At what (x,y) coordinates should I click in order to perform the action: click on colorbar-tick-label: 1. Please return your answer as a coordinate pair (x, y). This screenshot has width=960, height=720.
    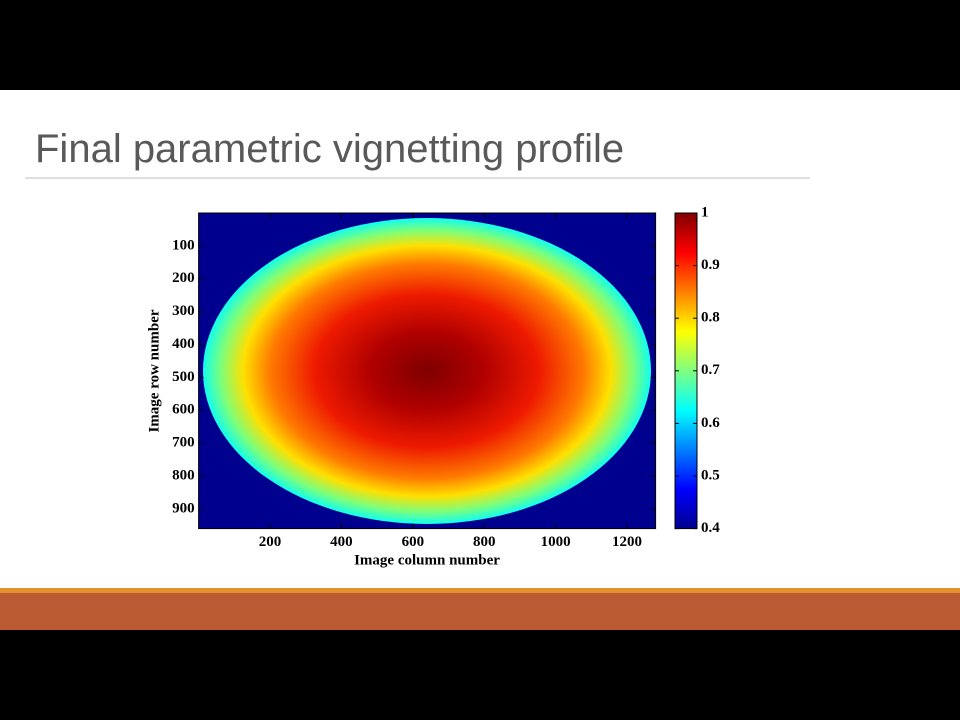
    Looking at the image, I should click on (705, 212).